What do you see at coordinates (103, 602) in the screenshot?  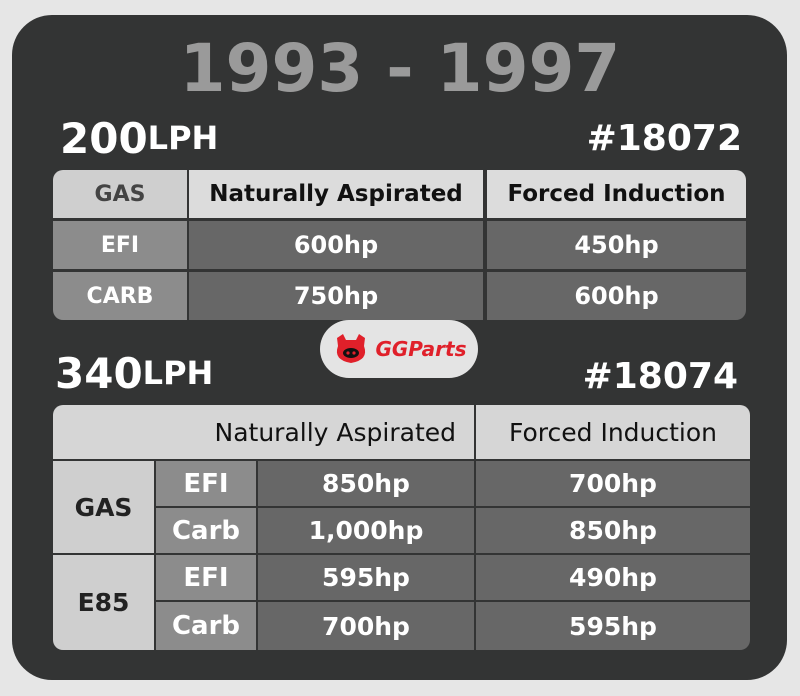 I see `fuel-label: E85` at bounding box center [103, 602].